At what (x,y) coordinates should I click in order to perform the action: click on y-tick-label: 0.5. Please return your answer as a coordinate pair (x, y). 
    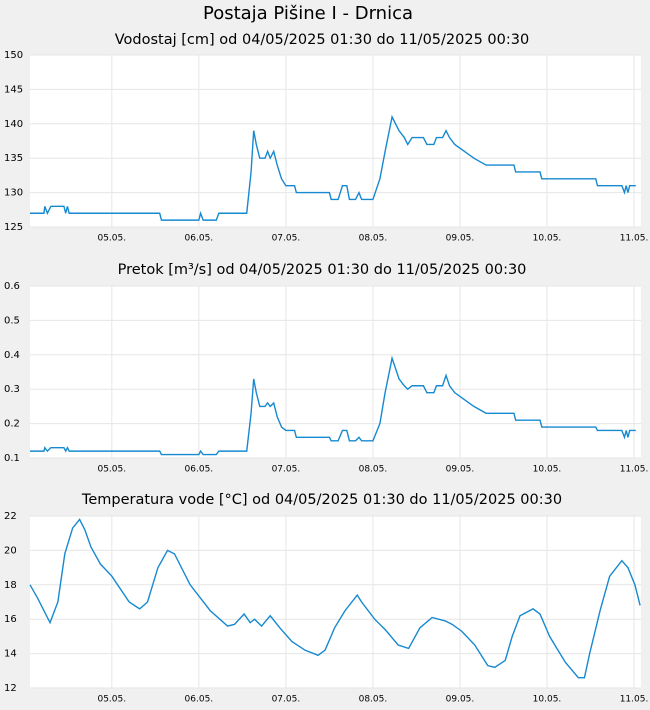
    Looking at the image, I should click on (12, 320).